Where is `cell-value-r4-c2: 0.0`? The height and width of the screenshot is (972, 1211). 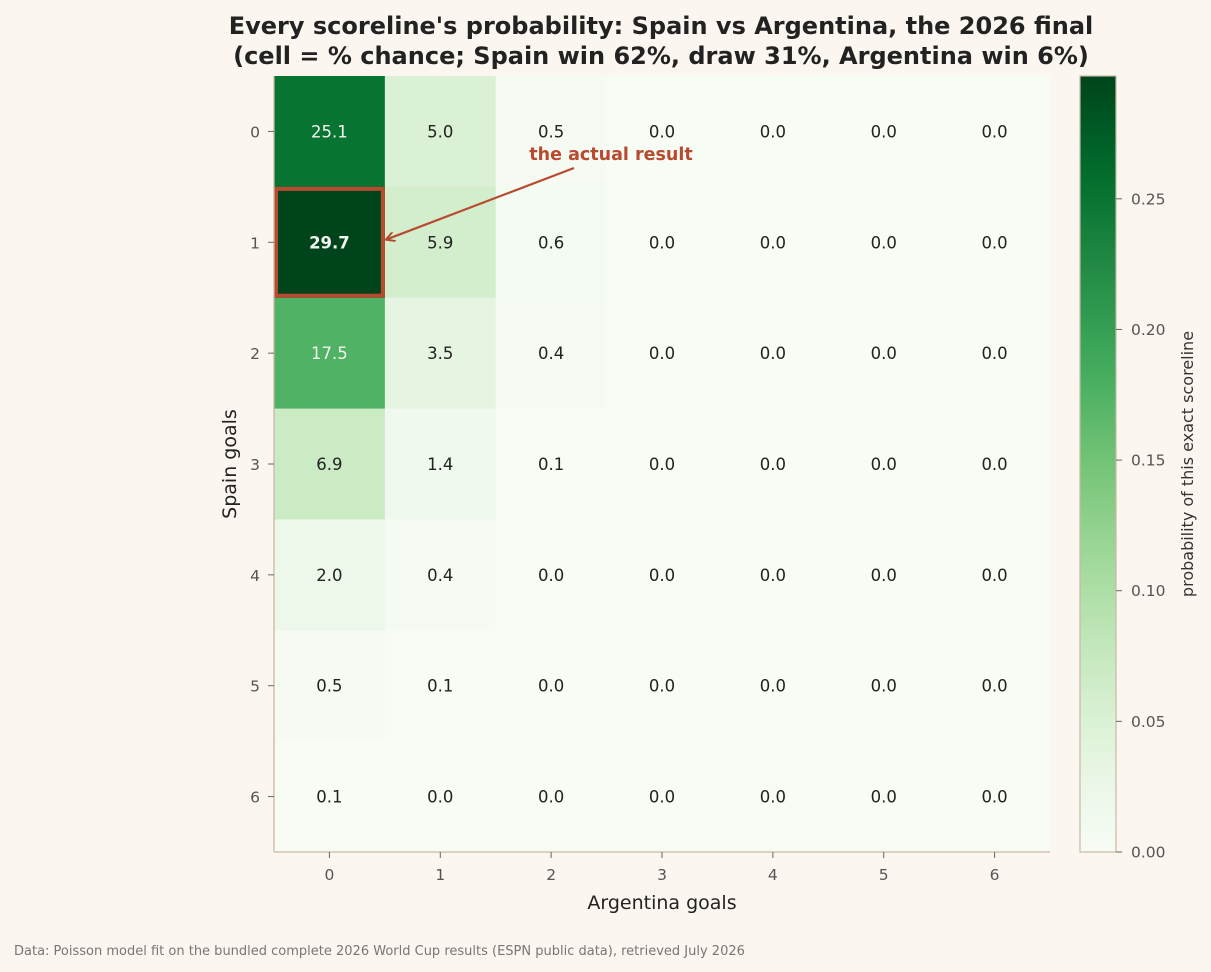 cell-value-r4-c2: 0.0 is located at coordinates (551, 575).